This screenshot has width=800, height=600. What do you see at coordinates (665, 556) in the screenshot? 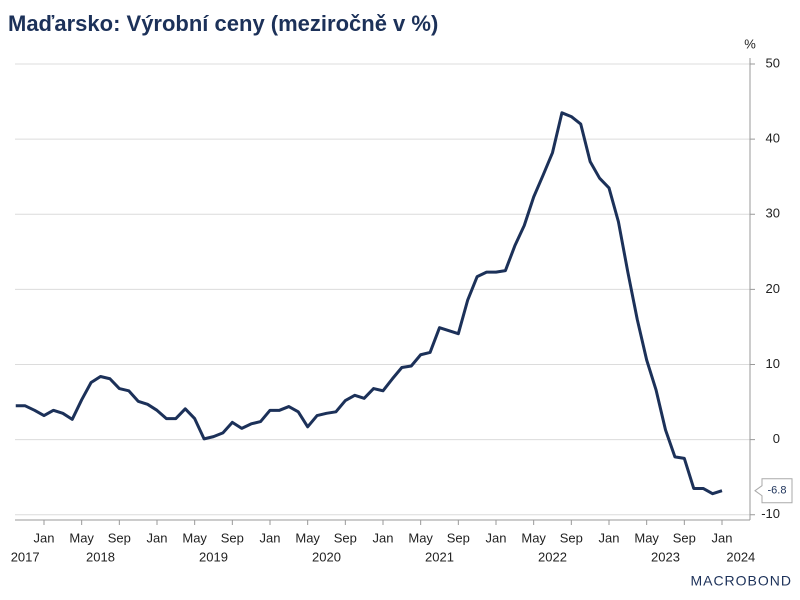
I see `year-label: 2023` at bounding box center [665, 556].